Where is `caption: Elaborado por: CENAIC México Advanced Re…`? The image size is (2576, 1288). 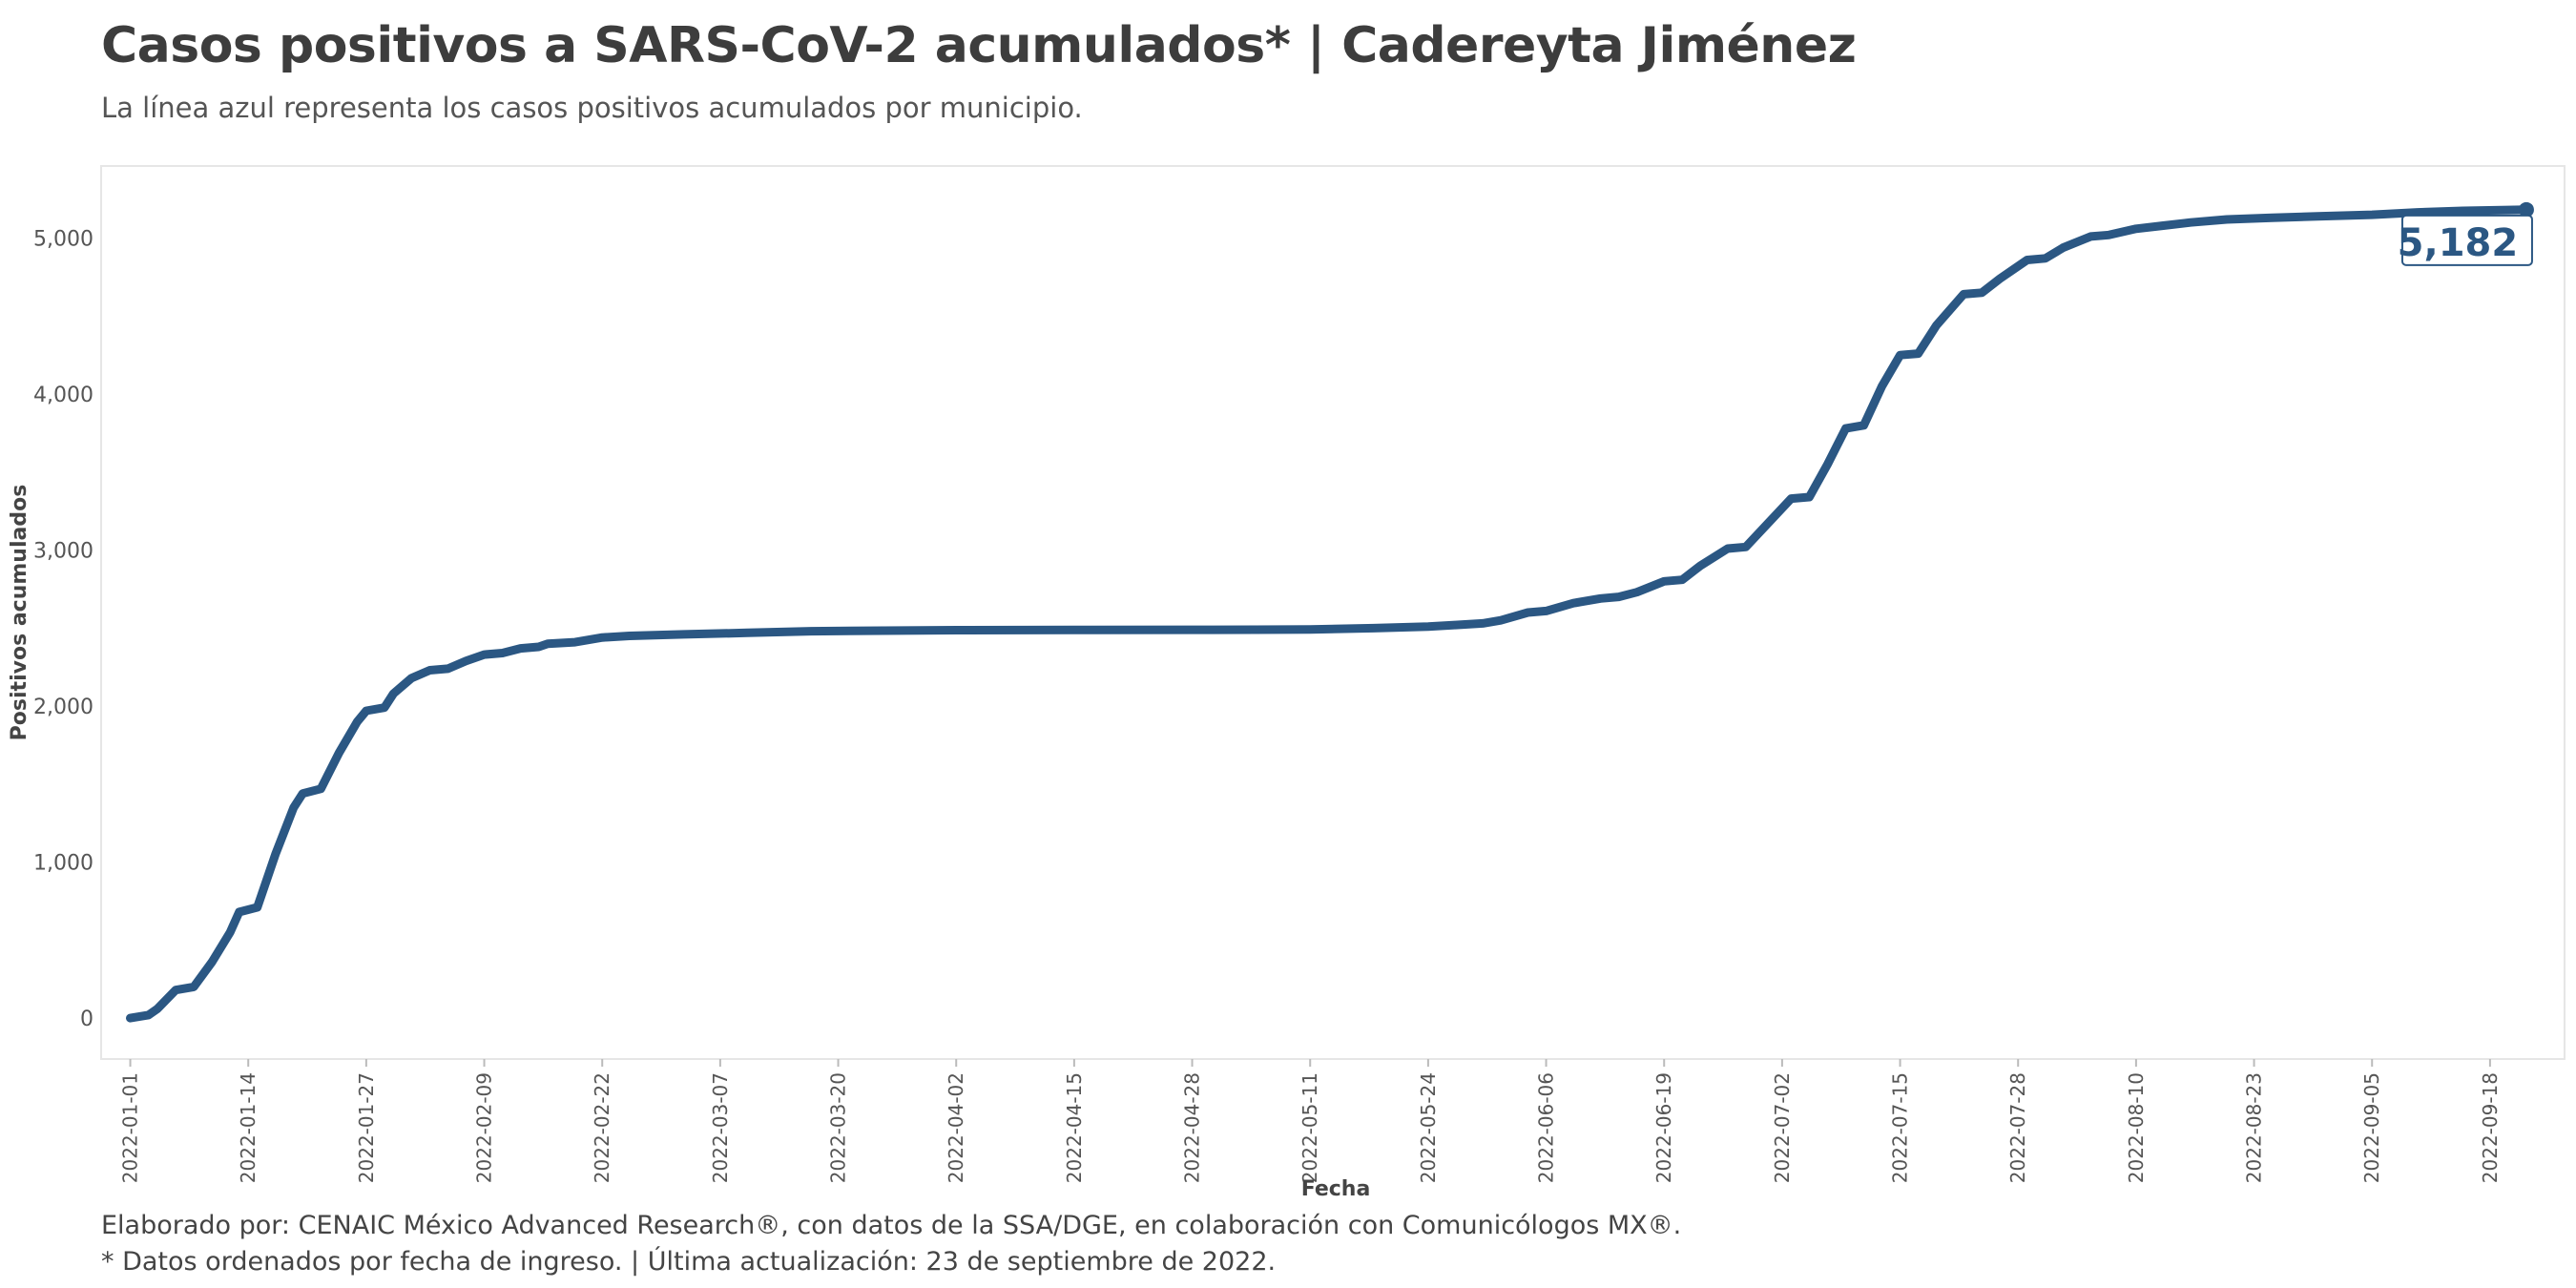
caption: Elaborado por: CENAIC México Advanced Re… is located at coordinates (891, 1244).